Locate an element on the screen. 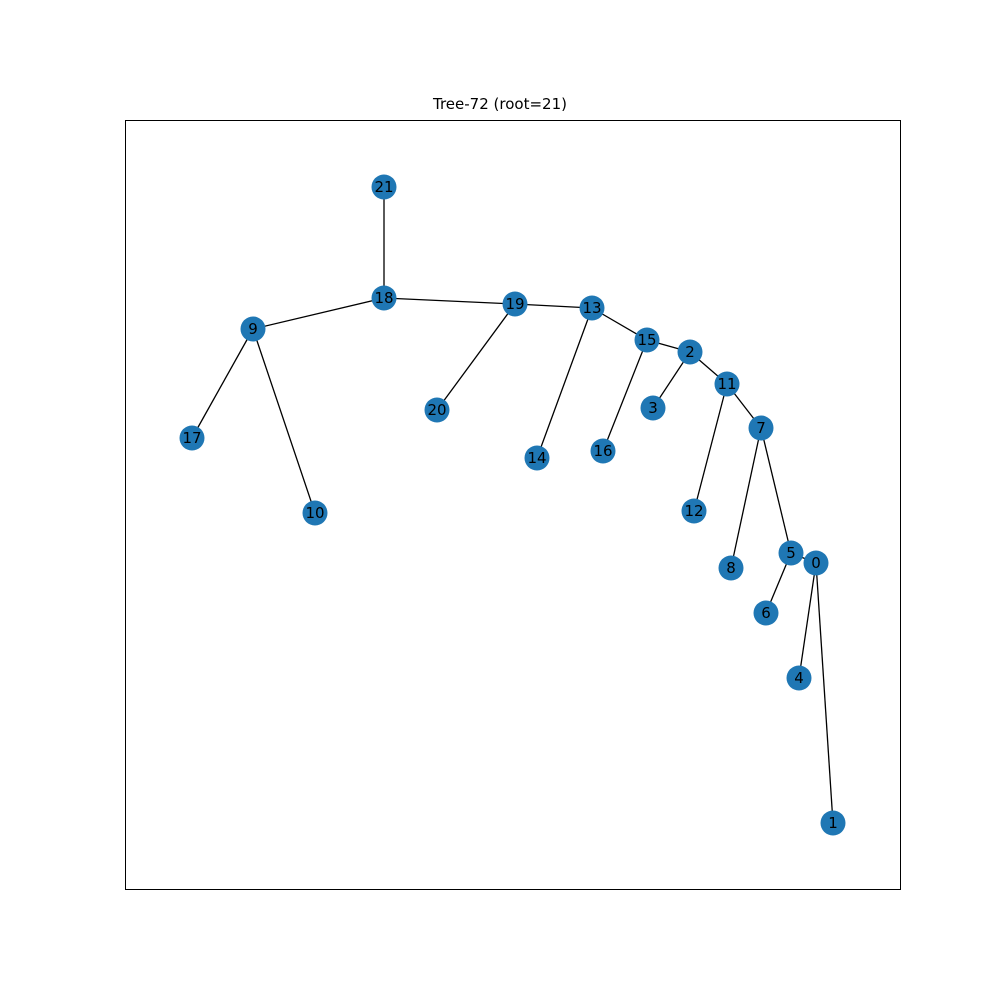 The image size is (1000, 1000). node-label: 13 is located at coordinates (591, 308).